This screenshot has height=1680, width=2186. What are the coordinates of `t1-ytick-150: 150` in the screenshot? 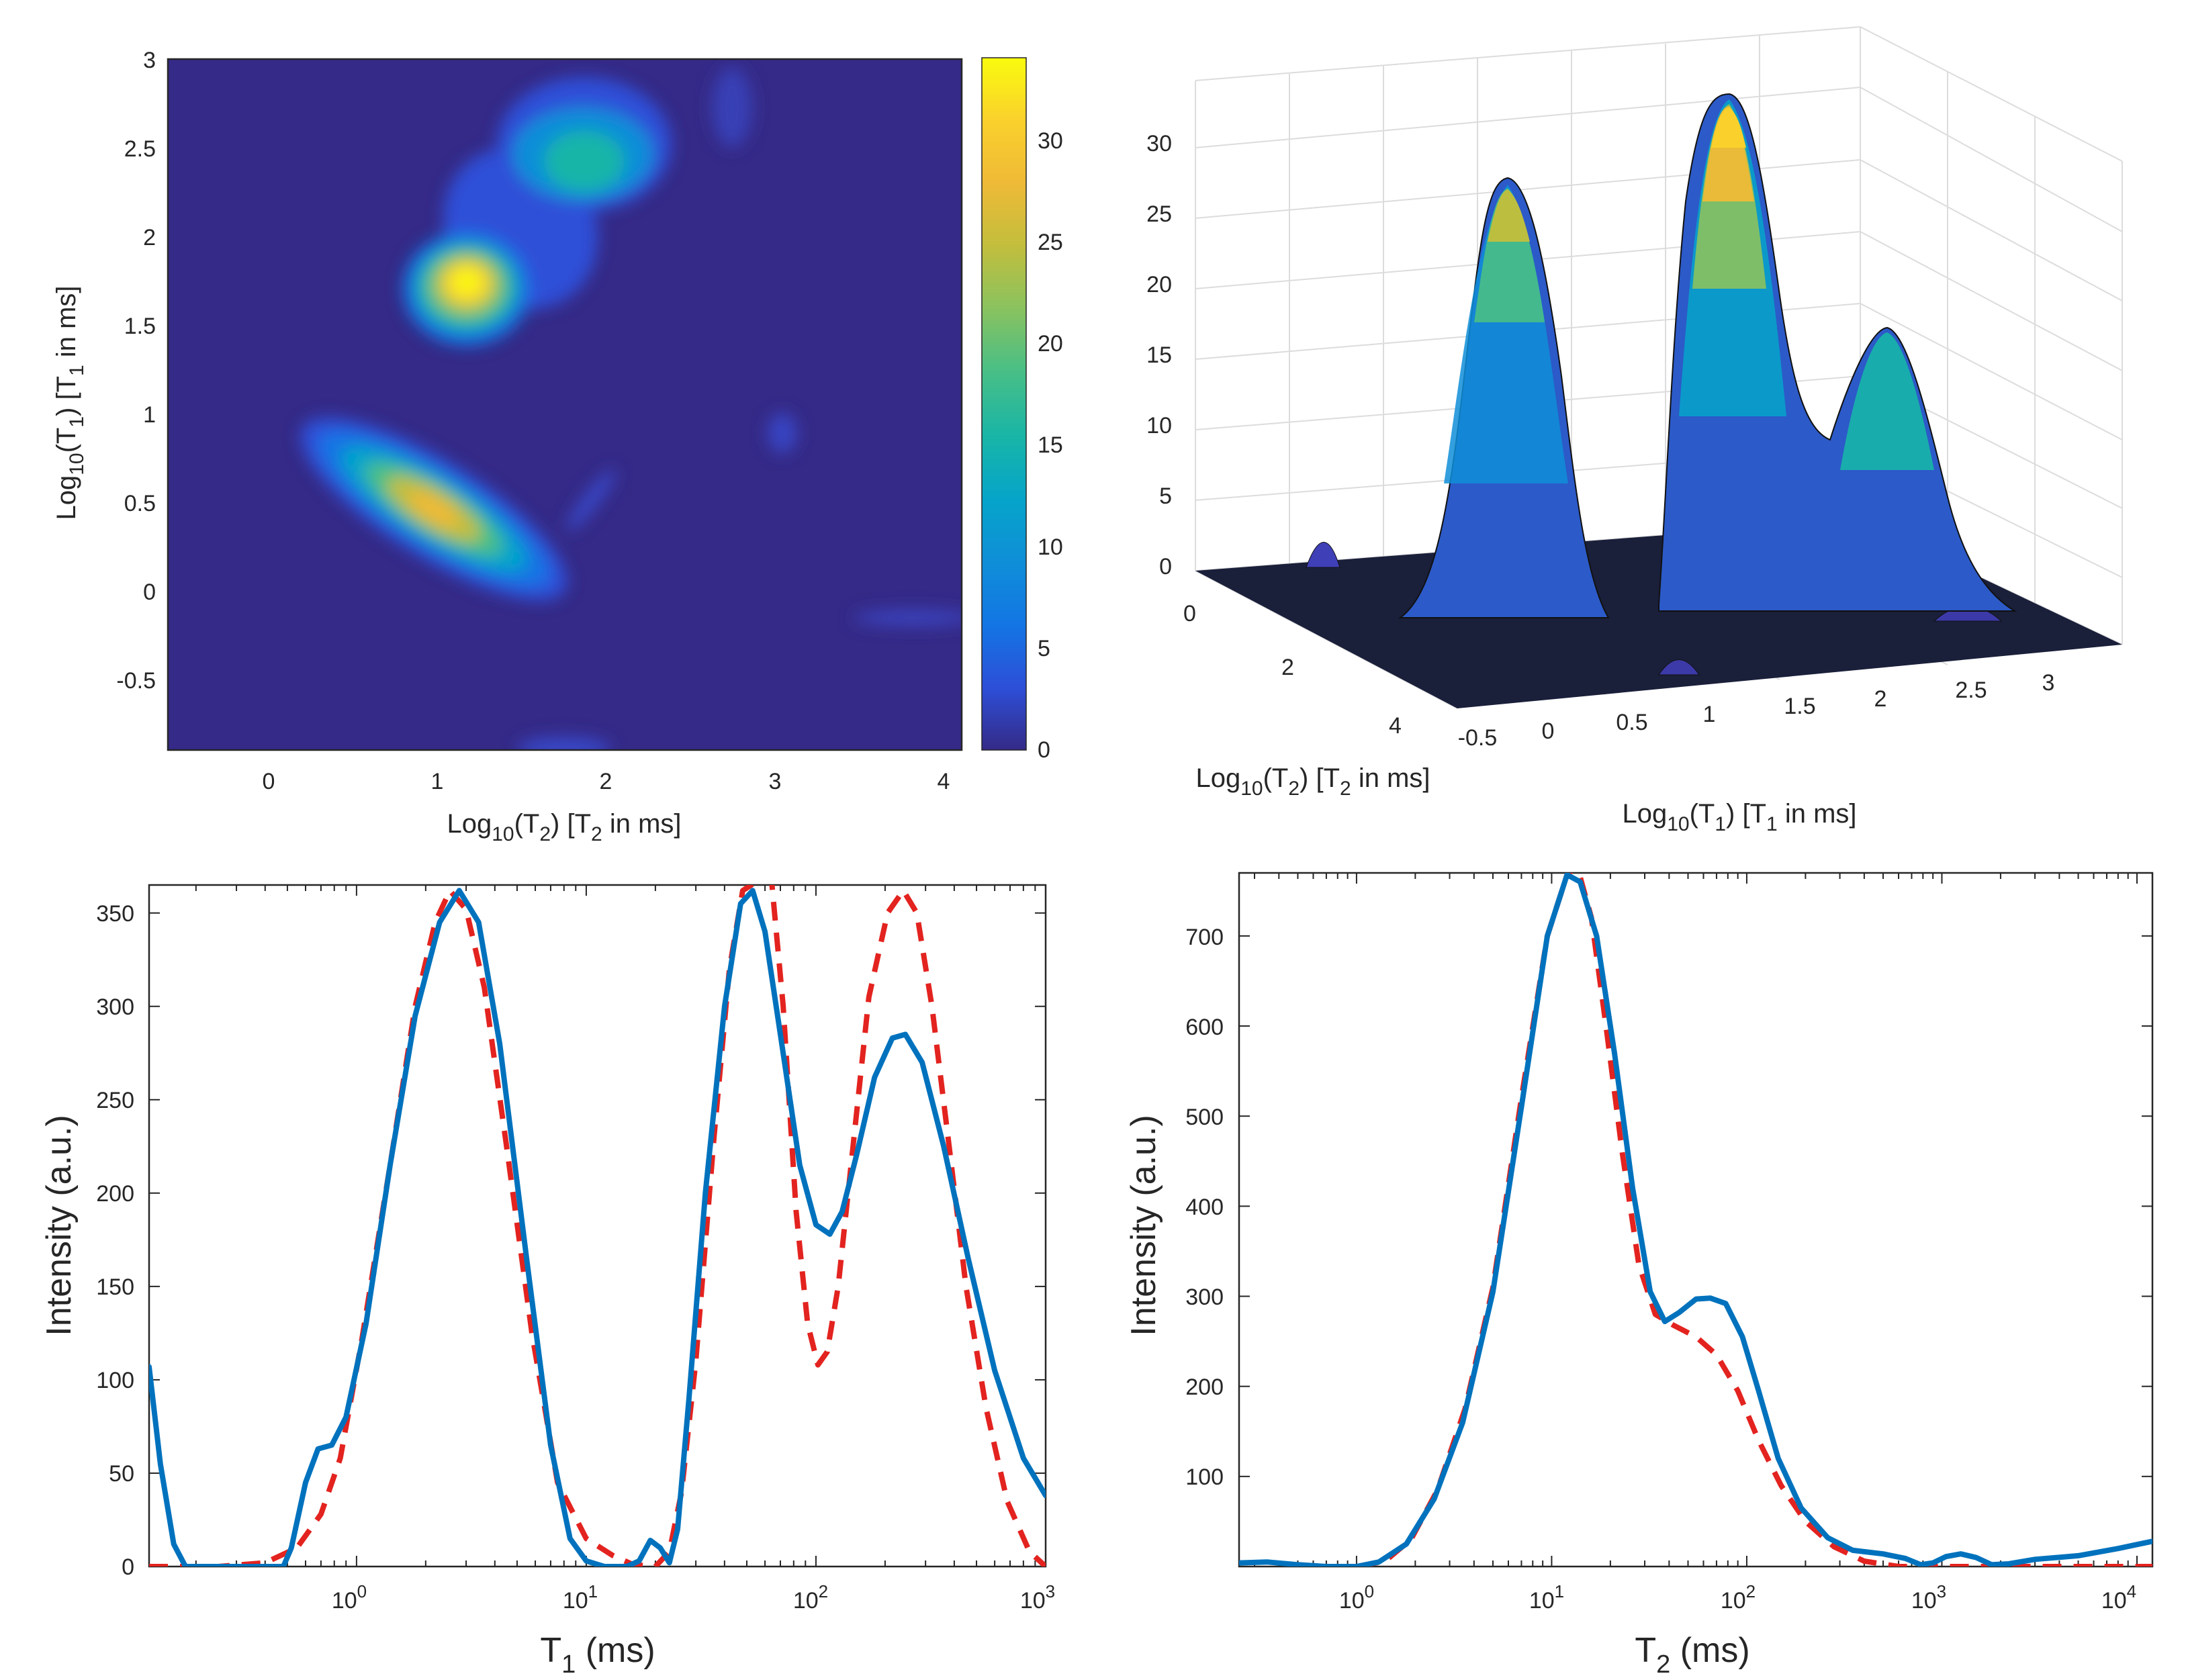 It's located at (115, 1287).